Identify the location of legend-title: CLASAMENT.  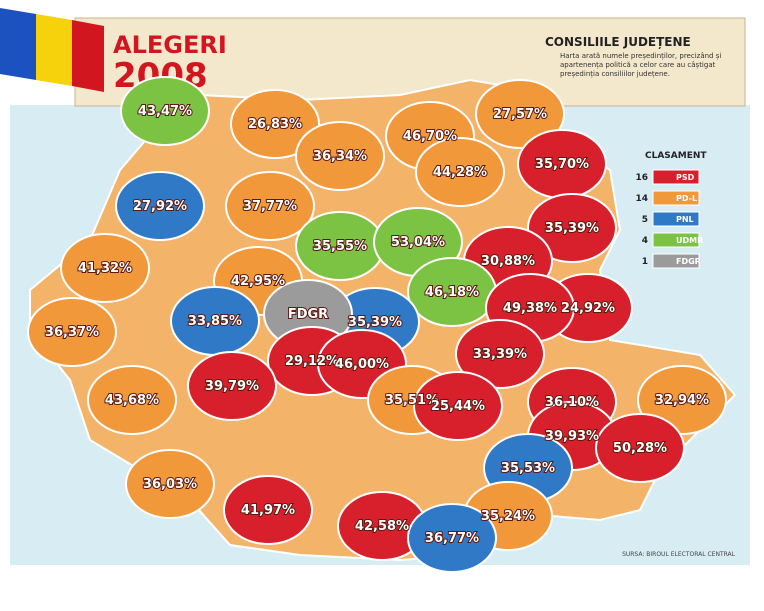
(676, 156).